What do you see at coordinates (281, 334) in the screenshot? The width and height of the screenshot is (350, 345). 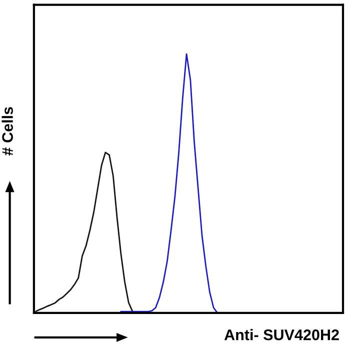 I see `x-axis-title: Anti- SUV420H2` at bounding box center [281, 334].